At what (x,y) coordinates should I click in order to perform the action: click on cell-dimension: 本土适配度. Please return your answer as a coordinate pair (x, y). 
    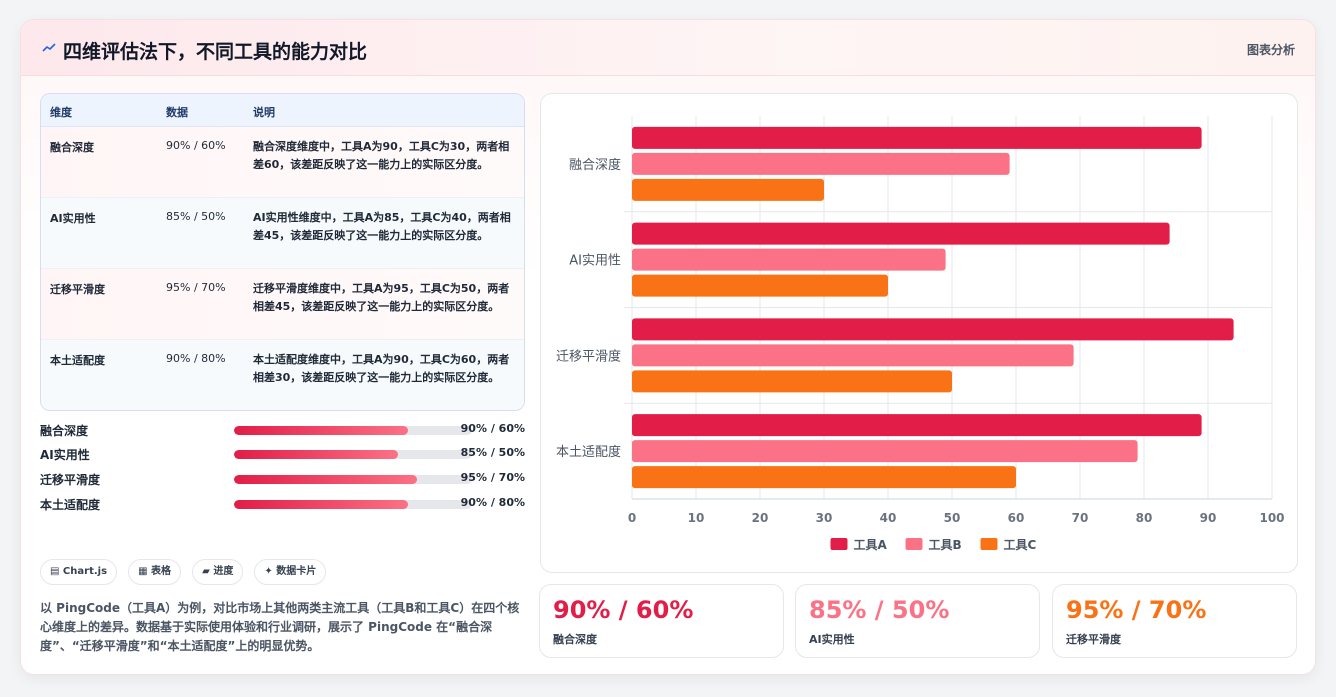
    Looking at the image, I should click on (77, 360).